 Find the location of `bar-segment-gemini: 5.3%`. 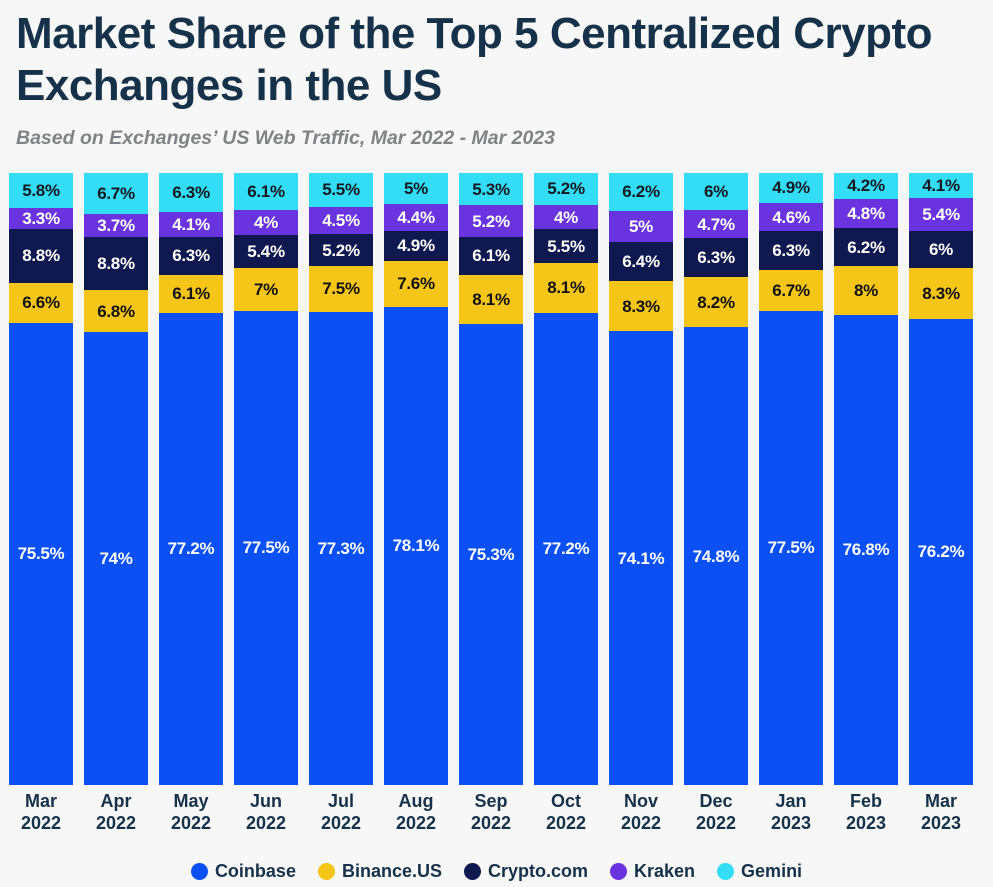

bar-segment-gemini: 5.3% is located at coordinates (491, 189).